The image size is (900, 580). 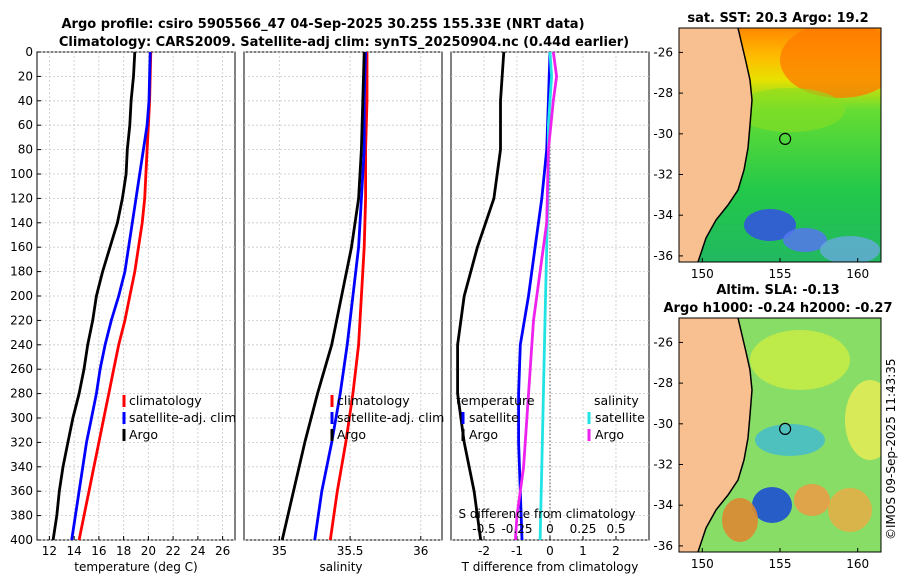 What do you see at coordinates (25, 150) in the screenshot?
I see `ytick-label: 80` at bounding box center [25, 150].